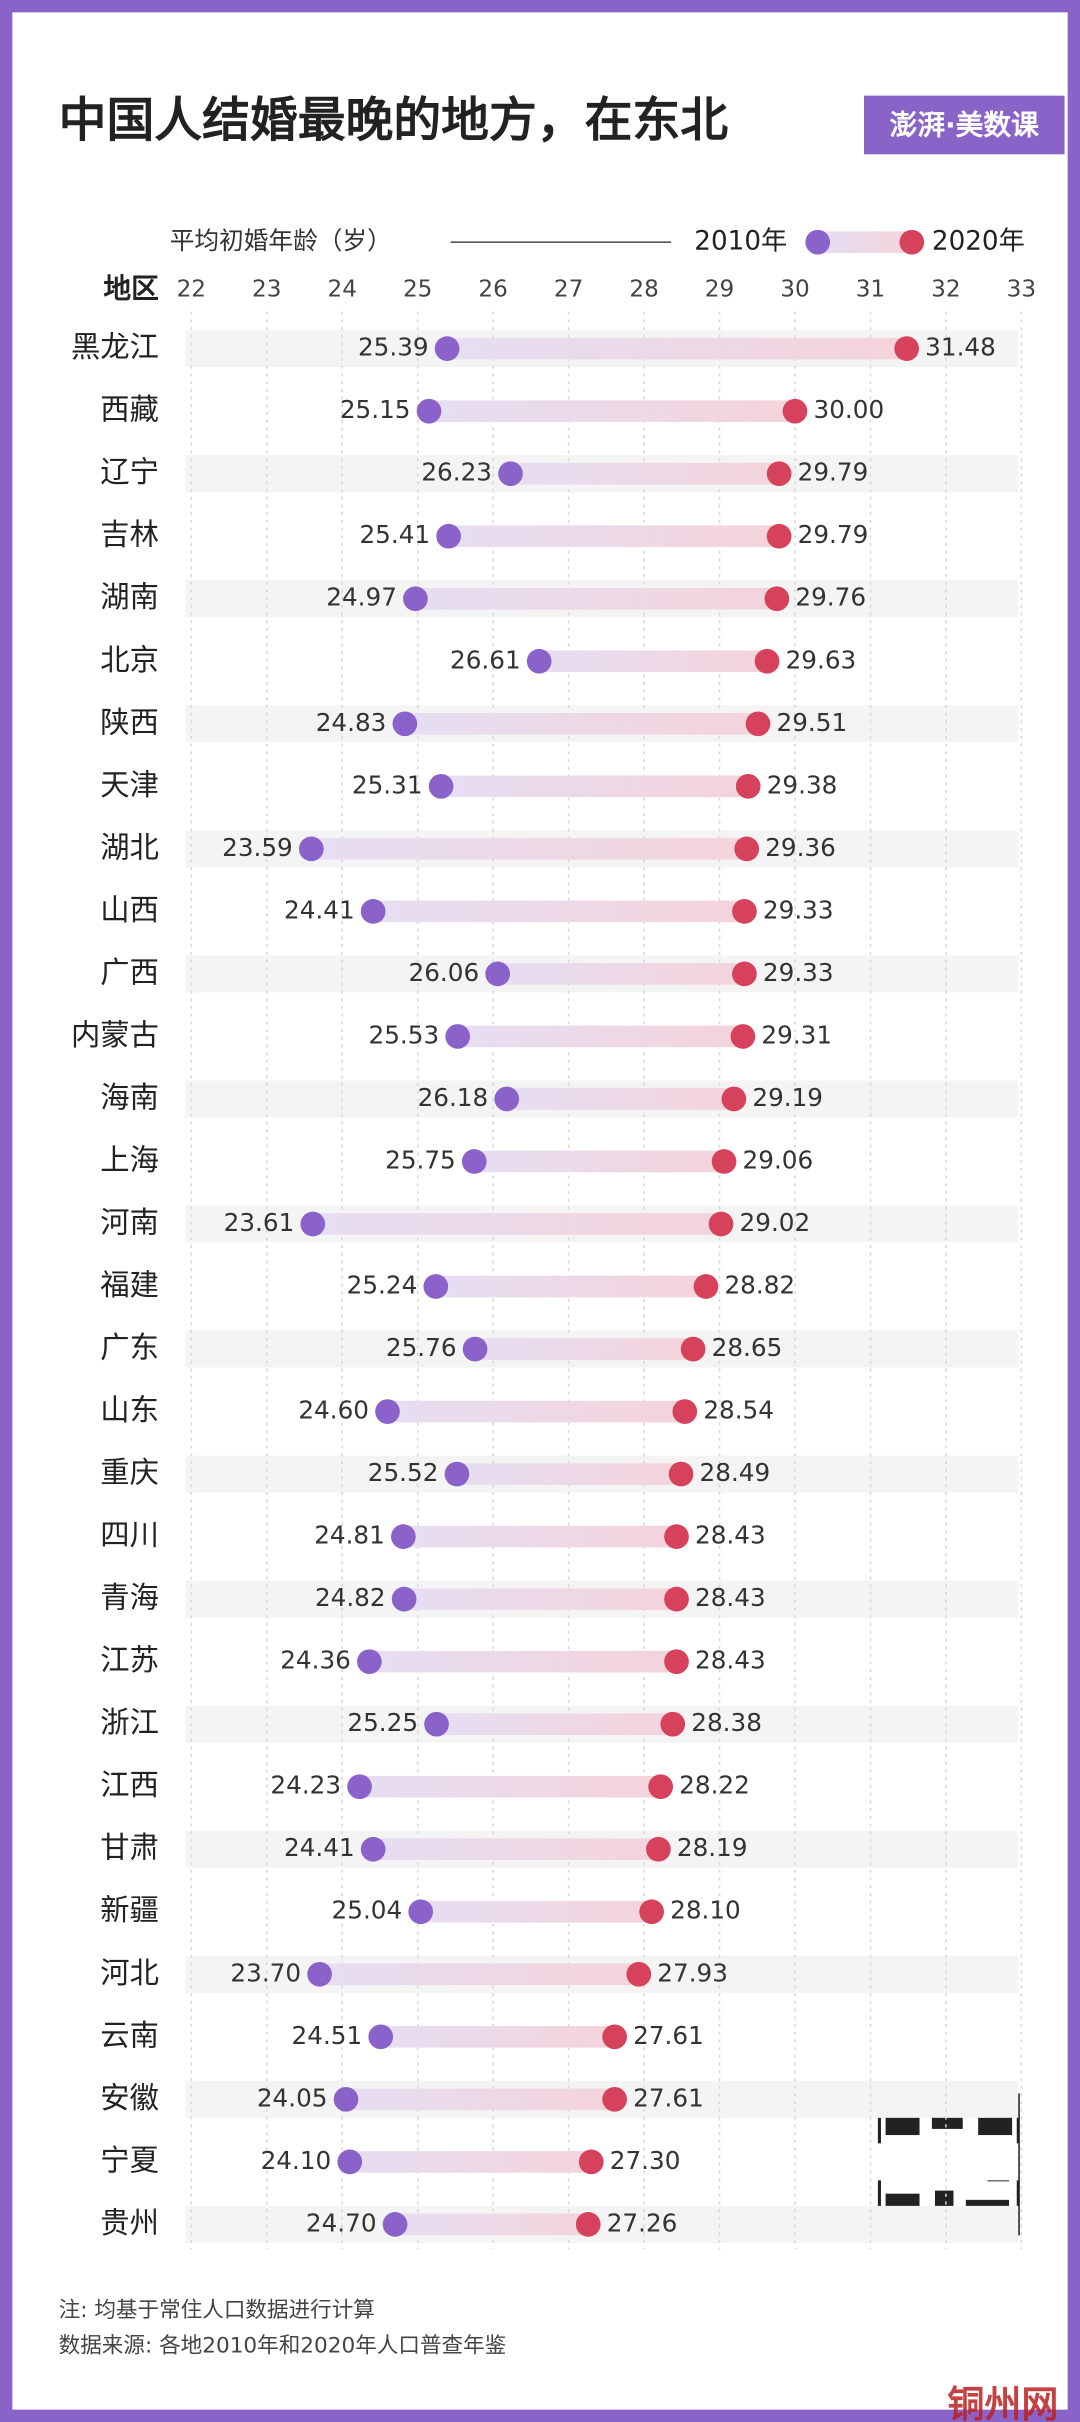  I want to click on value-label: 28.22, so click(714, 1785).